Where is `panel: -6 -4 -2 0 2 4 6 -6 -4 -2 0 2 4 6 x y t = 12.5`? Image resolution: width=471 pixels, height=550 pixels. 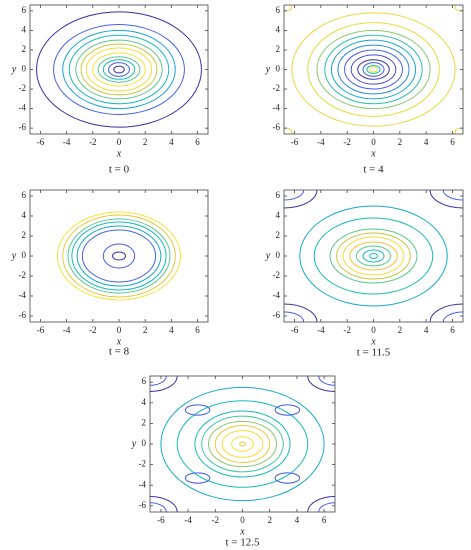 panel: -6 -4 -2 0 2 4 6 -6 -4 -2 0 2 4 6 x y t = 12.5 is located at coordinates (233, 462).